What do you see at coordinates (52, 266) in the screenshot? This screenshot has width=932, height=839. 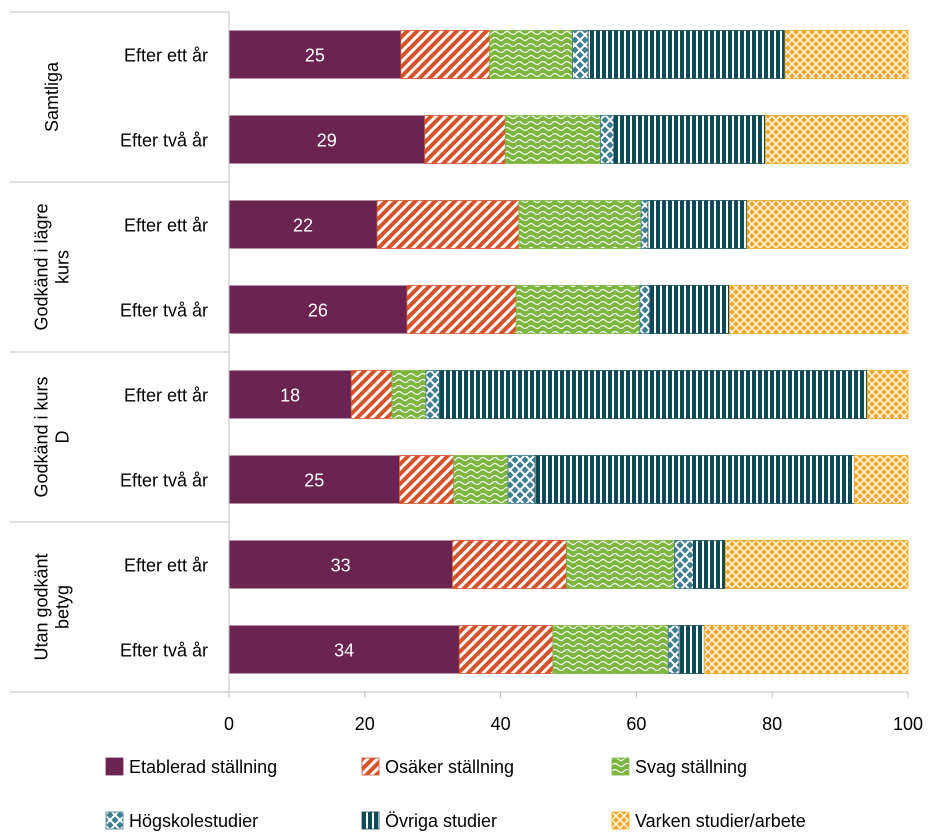 I see `group-label: Godkänd i lägrekurs` at bounding box center [52, 266].